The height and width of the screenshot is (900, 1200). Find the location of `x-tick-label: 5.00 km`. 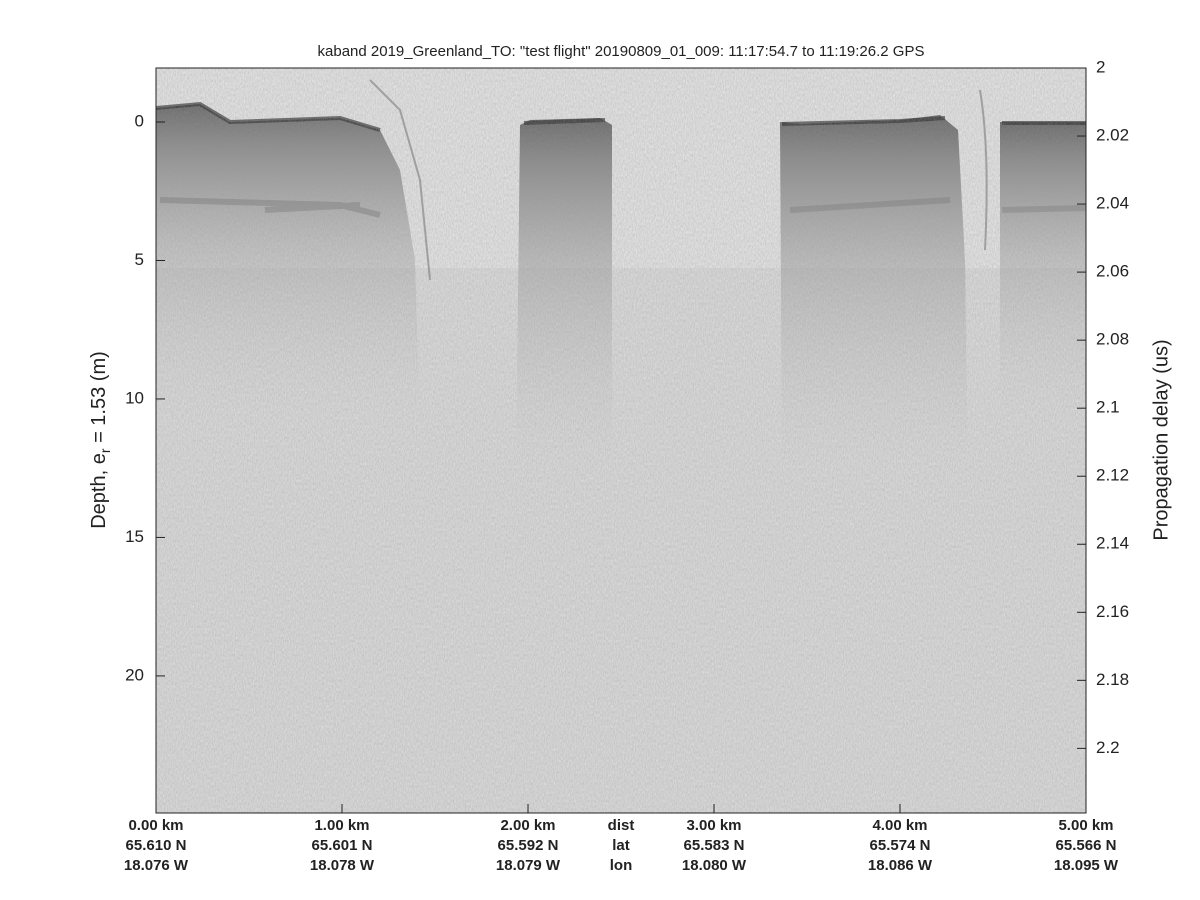

x-tick-label: 5.00 km is located at coordinates (1085, 825).